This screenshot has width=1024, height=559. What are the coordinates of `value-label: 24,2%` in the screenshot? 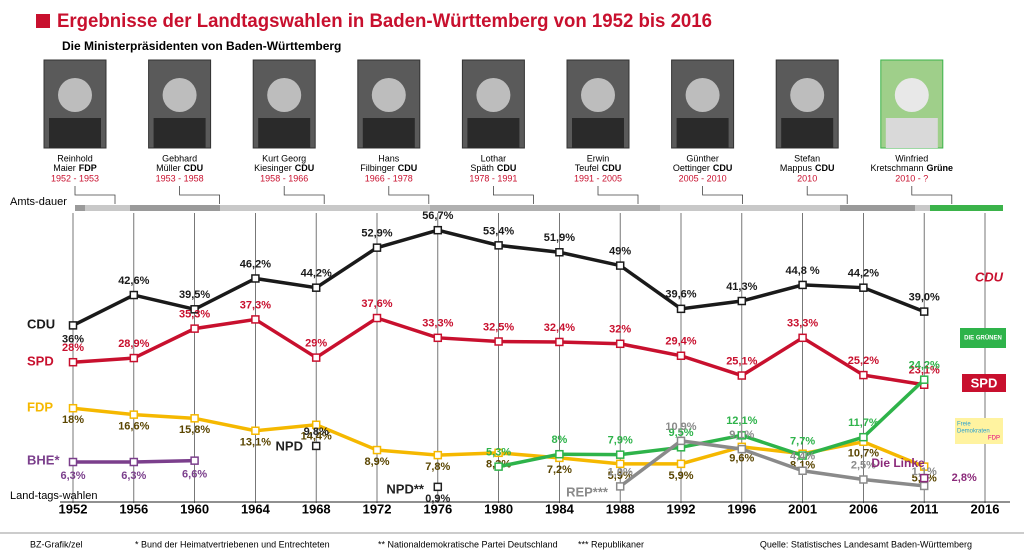 It's located at (924, 366).